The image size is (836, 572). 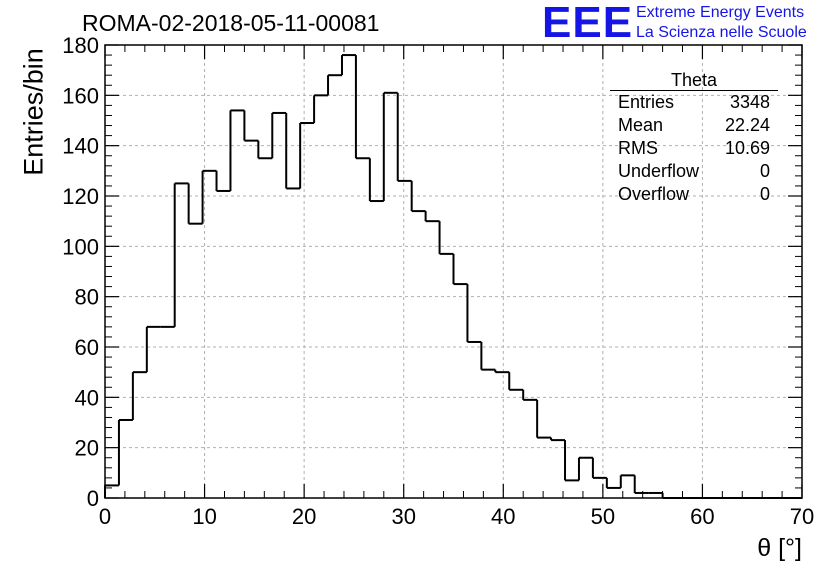 I want to click on stats-row-underflow: Underflow 0, so click(x=694, y=171).